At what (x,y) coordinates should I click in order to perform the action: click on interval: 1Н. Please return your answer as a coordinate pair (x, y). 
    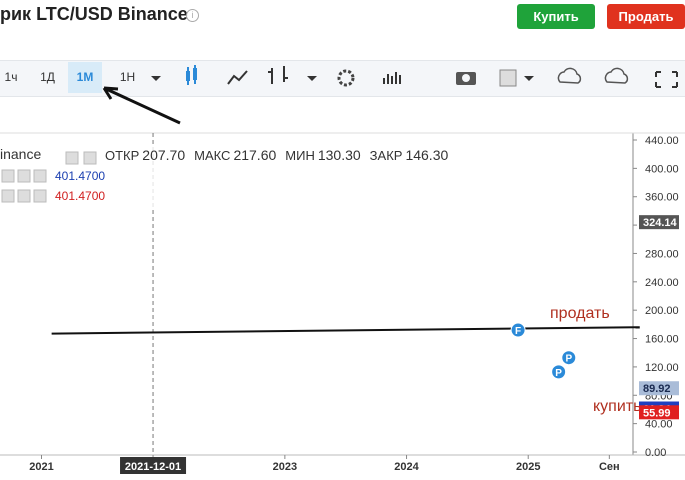
    Looking at the image, I should click on (127, 77).